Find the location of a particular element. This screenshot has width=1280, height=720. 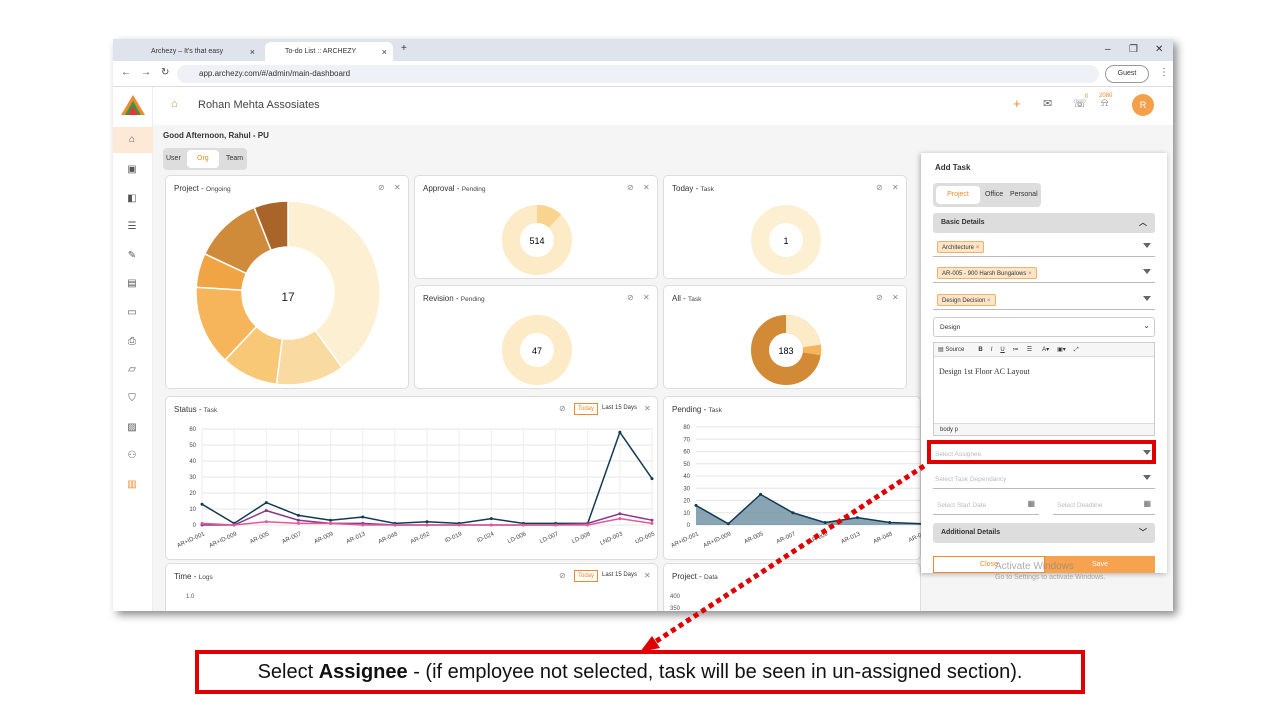

y-tick-label: 60 is located at coordinates (192, 430).